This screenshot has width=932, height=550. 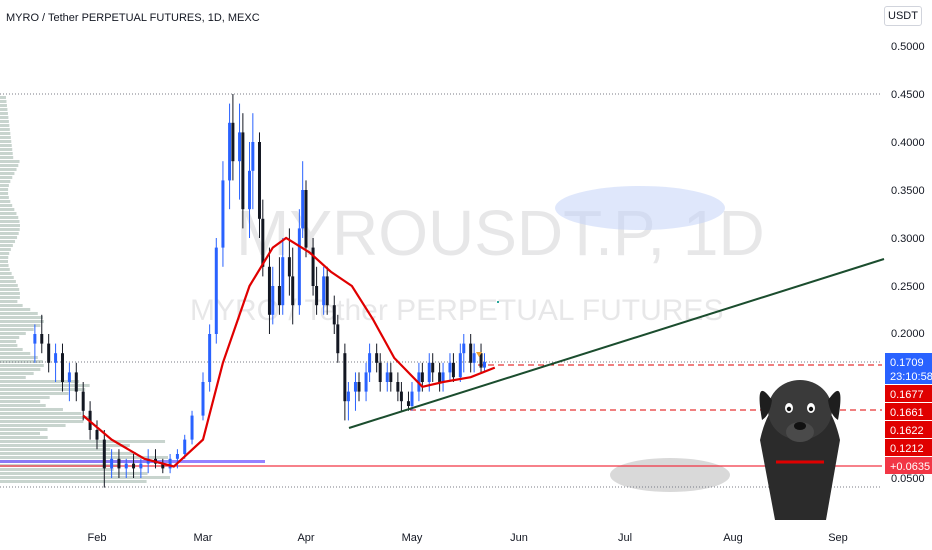 I want to click on time-tick-label: Mar, so click(x=203, y=538).